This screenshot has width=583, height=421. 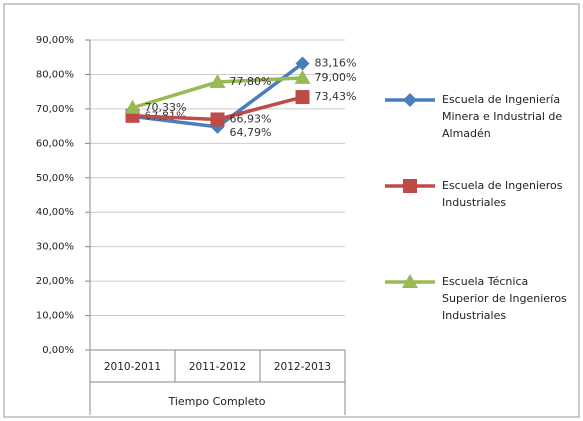 What do you see at coordinates (216, 401) in the screenshot?
I see `x-axis-title: Tiempo Completo` at bounding box center [216, 401].